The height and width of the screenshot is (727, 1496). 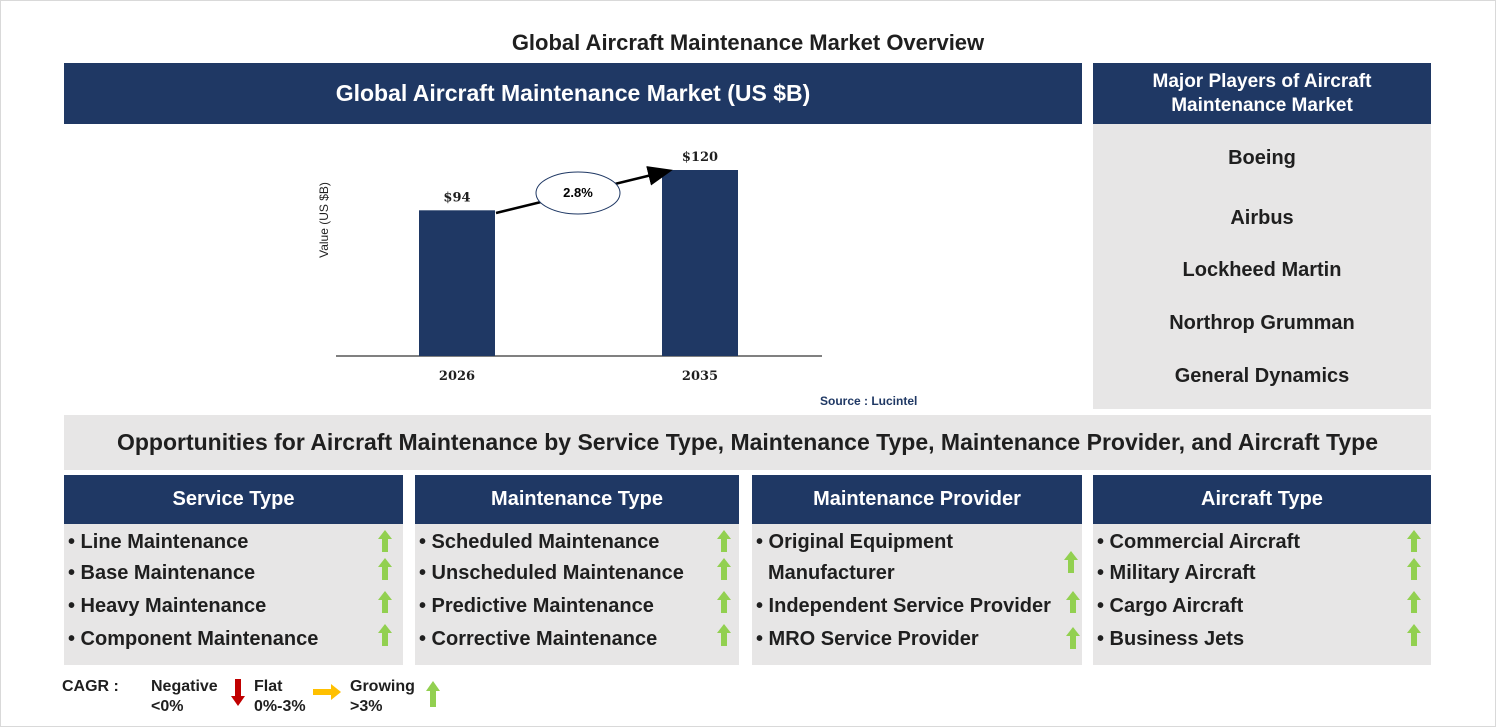 I want to click on category-header: Maintenance Type, so click(x=577, y=499).